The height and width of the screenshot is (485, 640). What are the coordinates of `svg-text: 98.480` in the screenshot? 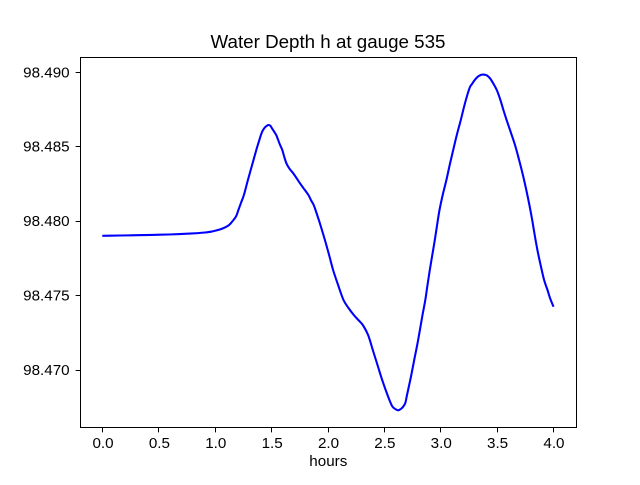 It's located at (46, 221).